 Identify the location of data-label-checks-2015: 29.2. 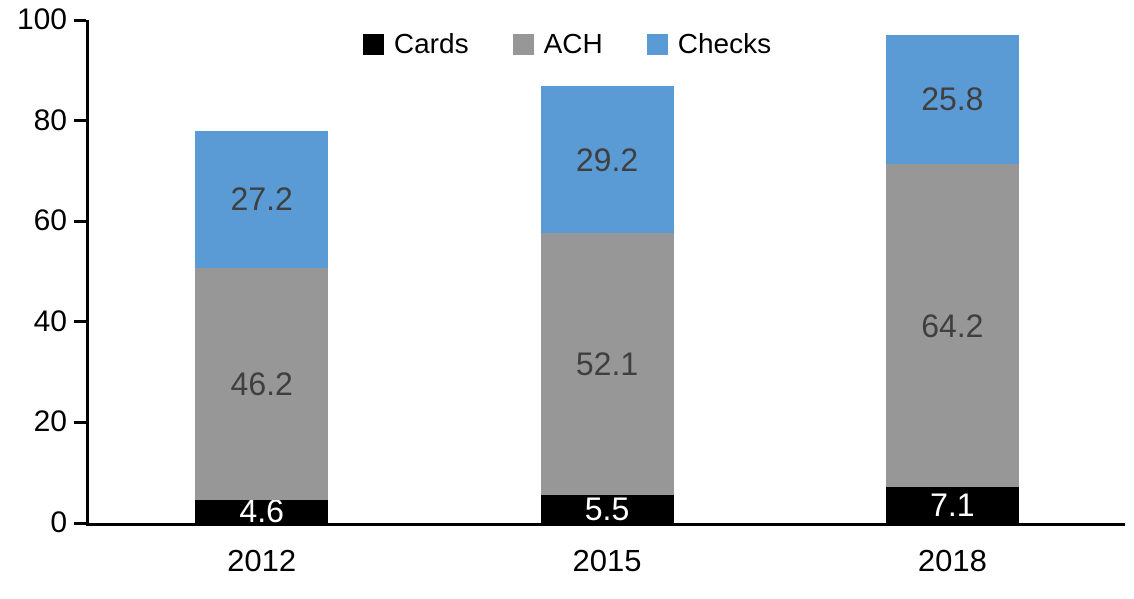
(607, 159).